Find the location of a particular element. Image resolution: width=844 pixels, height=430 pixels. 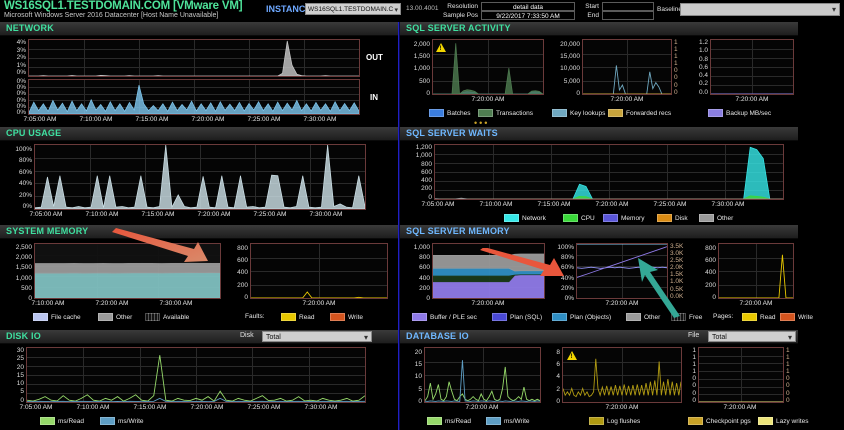

network-xtick: 7:25:00 AM is located at coordinates (264, 119).